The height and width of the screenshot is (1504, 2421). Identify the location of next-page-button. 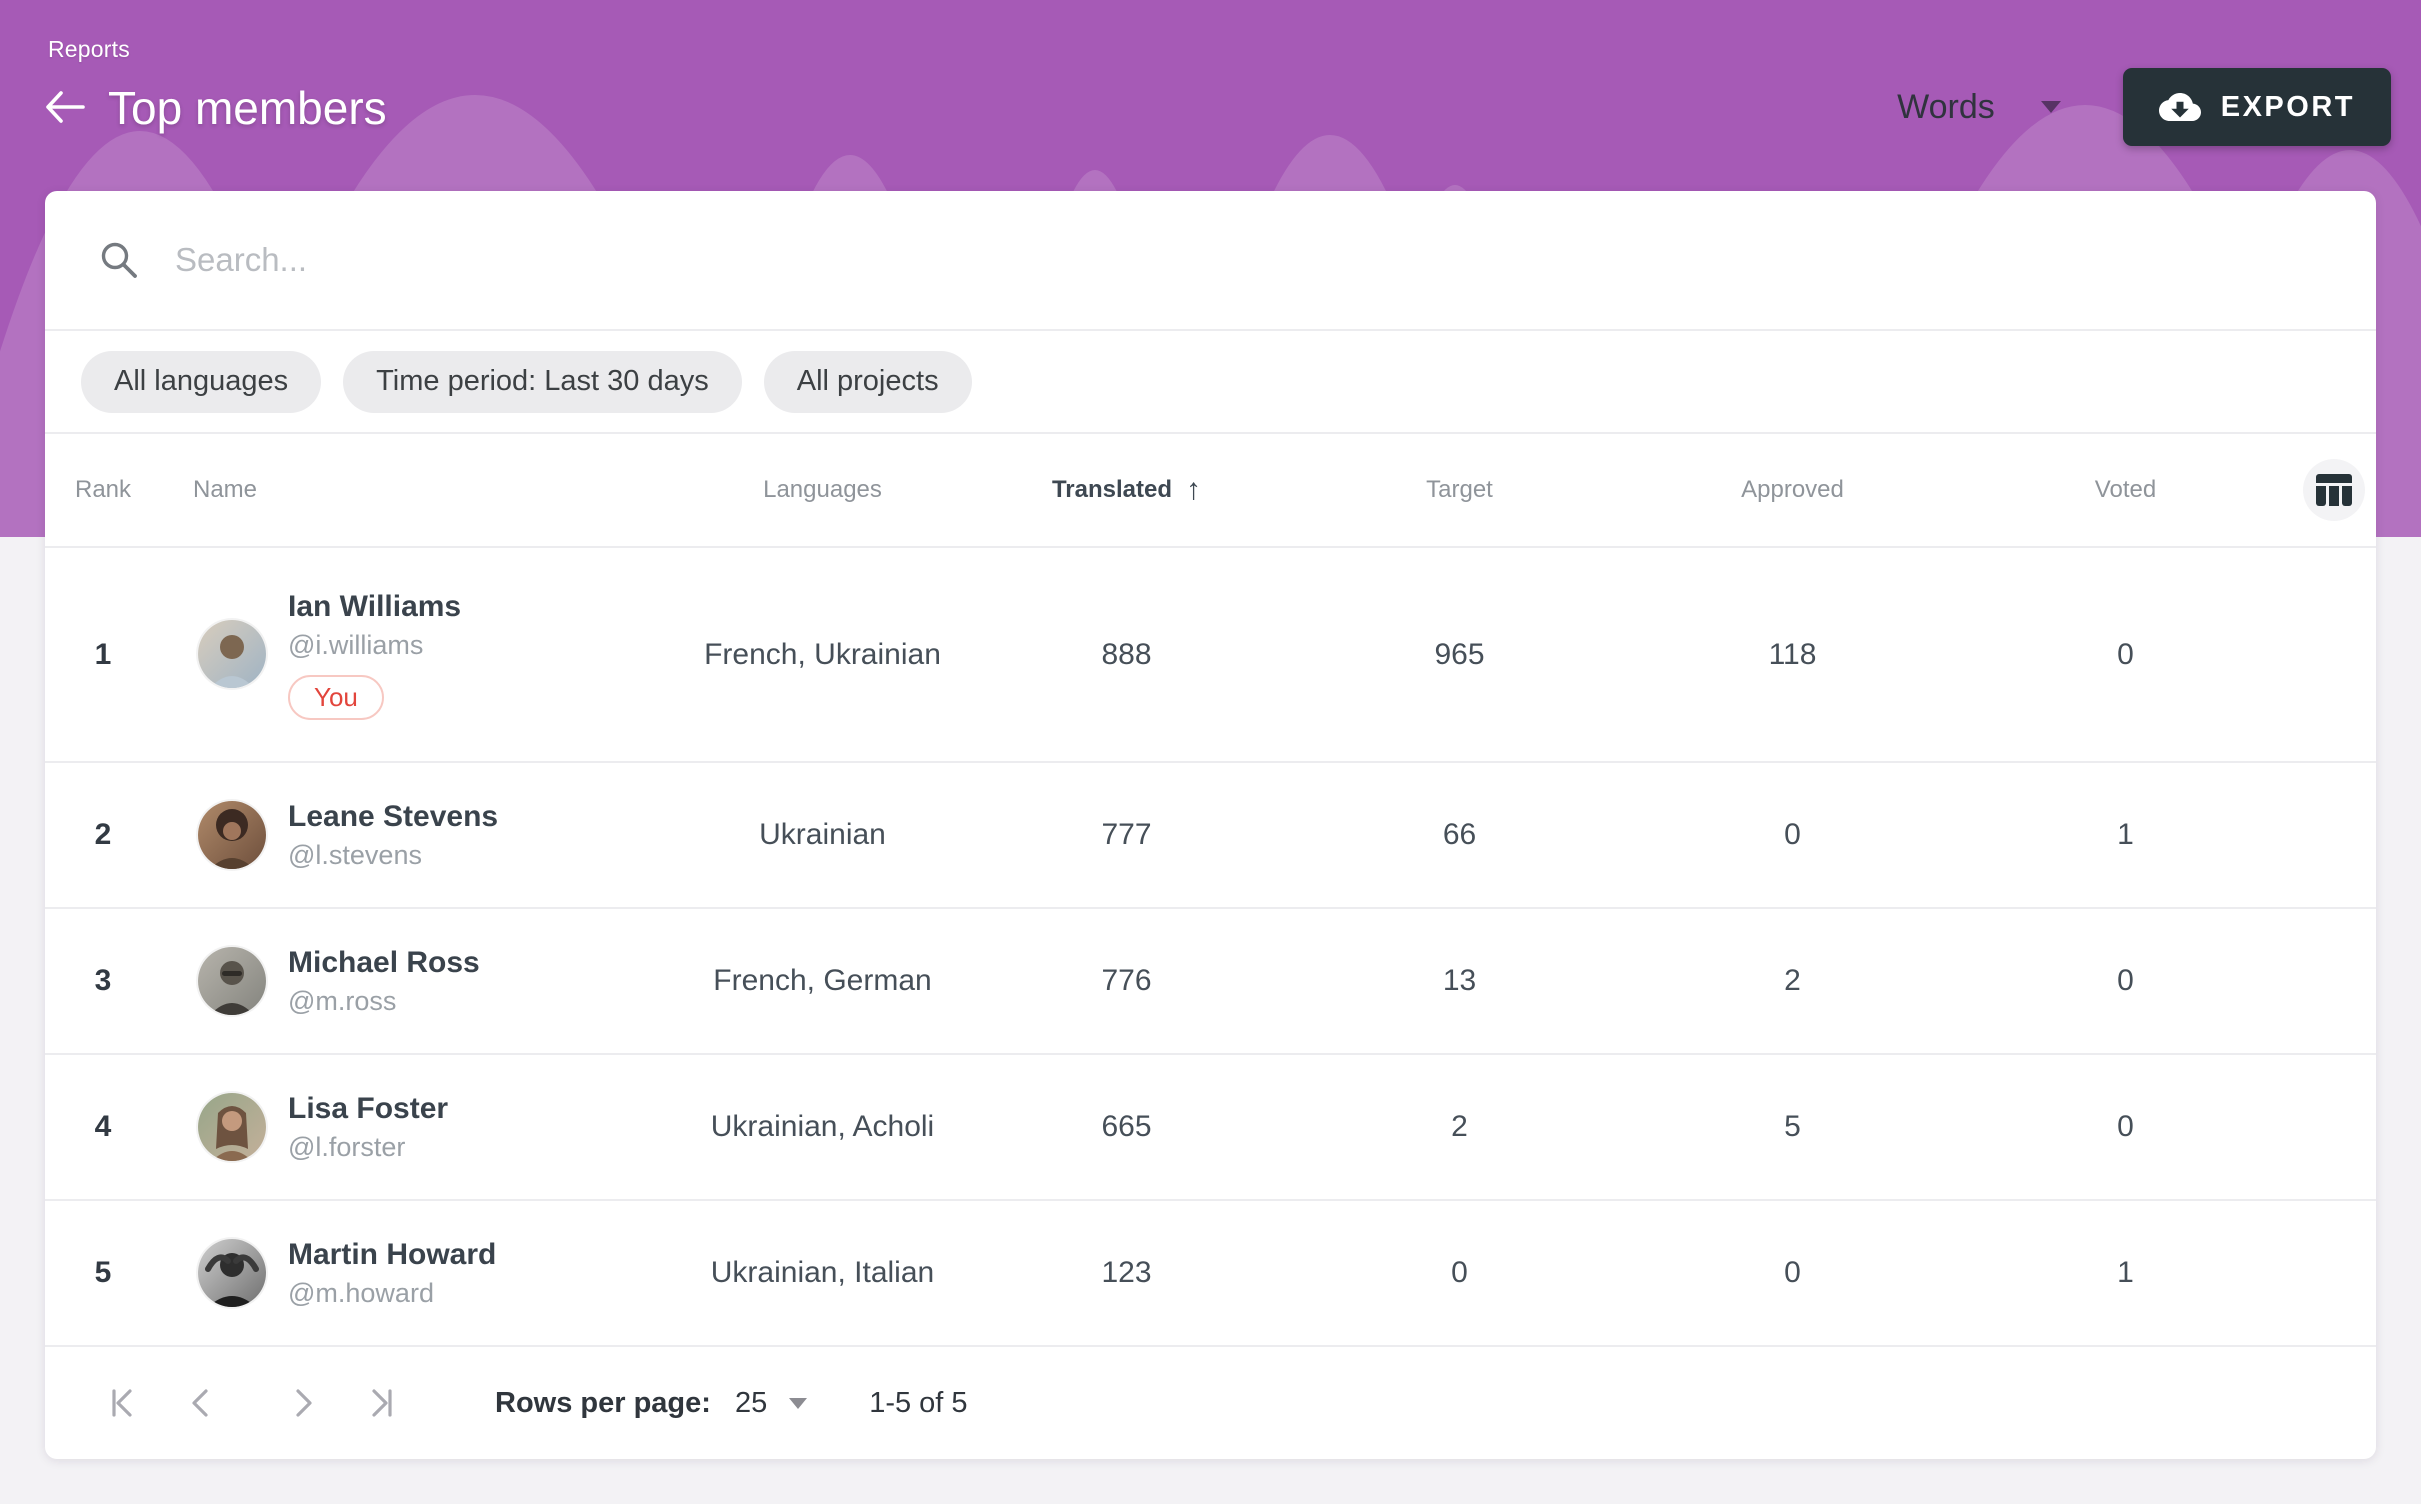
(303, 1403).